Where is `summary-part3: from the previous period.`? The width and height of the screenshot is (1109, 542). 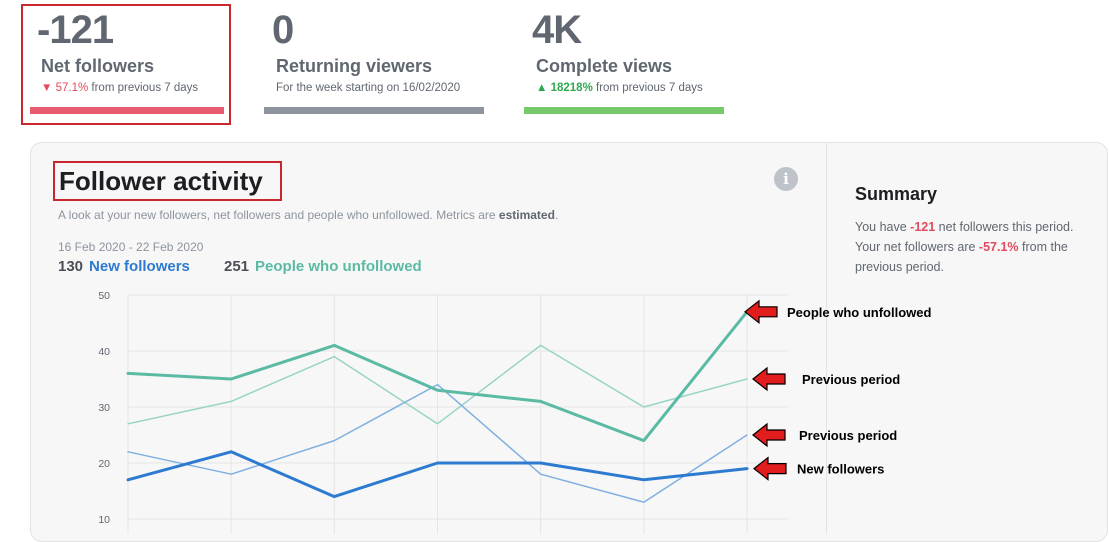
summary-part3: from the previous period. is located at coordinates (961, 257).